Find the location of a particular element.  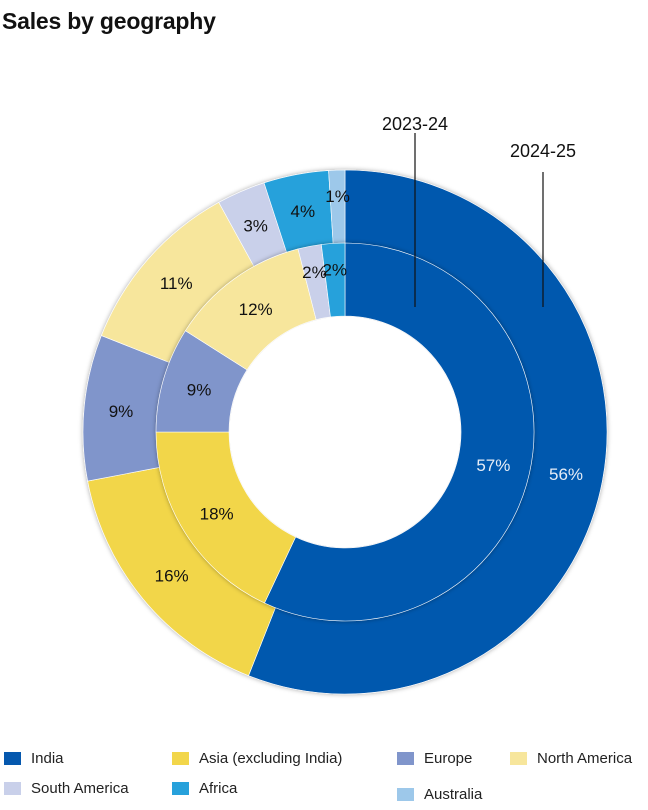

data-label-inner-africa: 2% is located at coordinates (334, 269).